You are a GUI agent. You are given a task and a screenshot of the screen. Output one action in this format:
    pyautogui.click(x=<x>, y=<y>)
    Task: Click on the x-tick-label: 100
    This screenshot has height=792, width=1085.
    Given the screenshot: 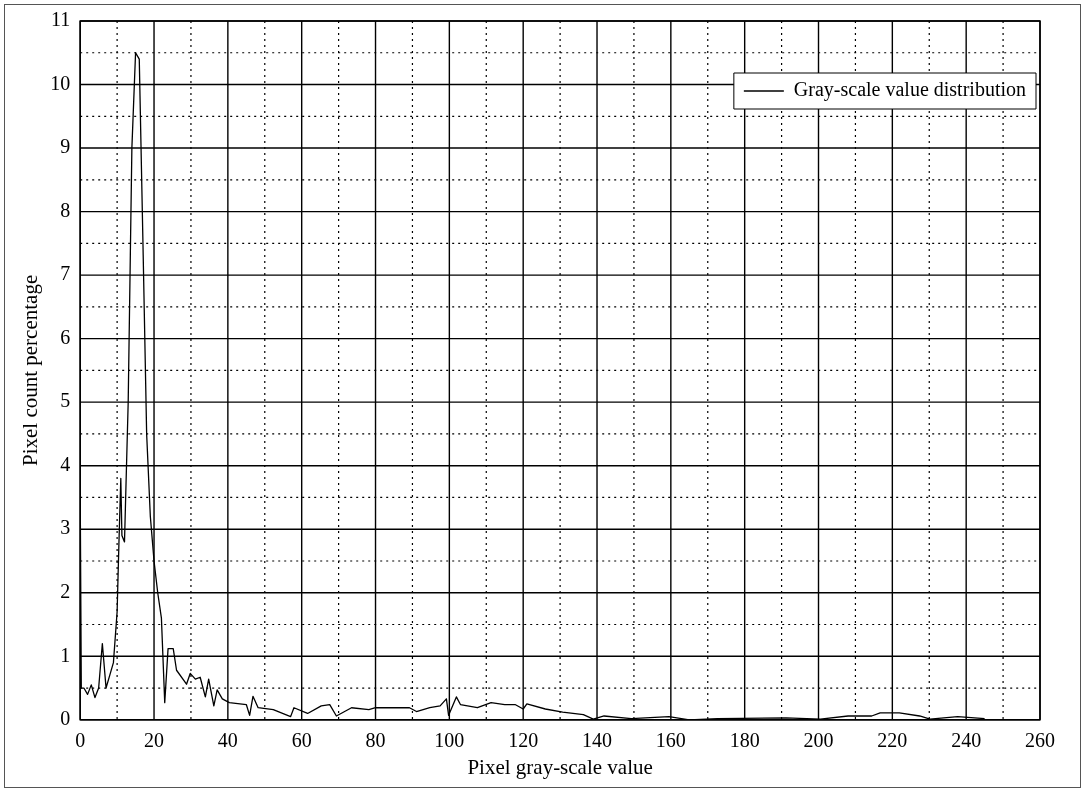 What is the action you would take?
    pyautogui.click(x=449, y=740)
    